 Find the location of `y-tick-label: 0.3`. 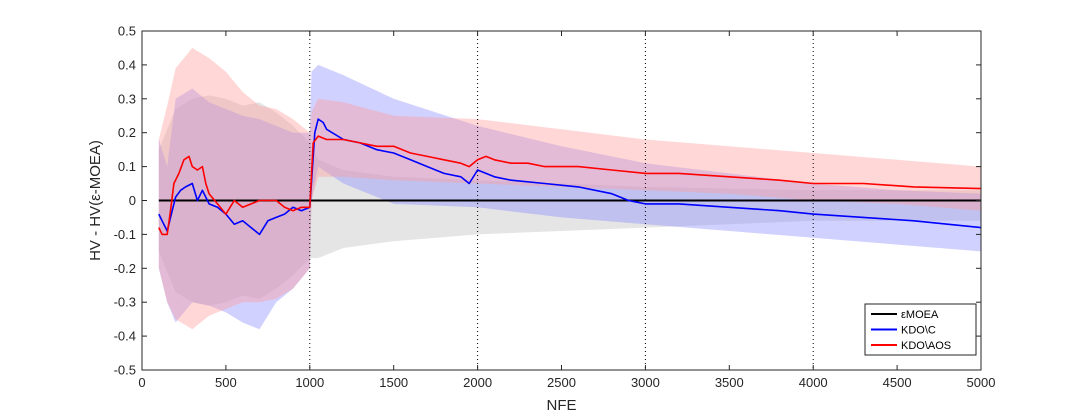

y-tick-label: 0.3 is located at coordinates (127, 98).